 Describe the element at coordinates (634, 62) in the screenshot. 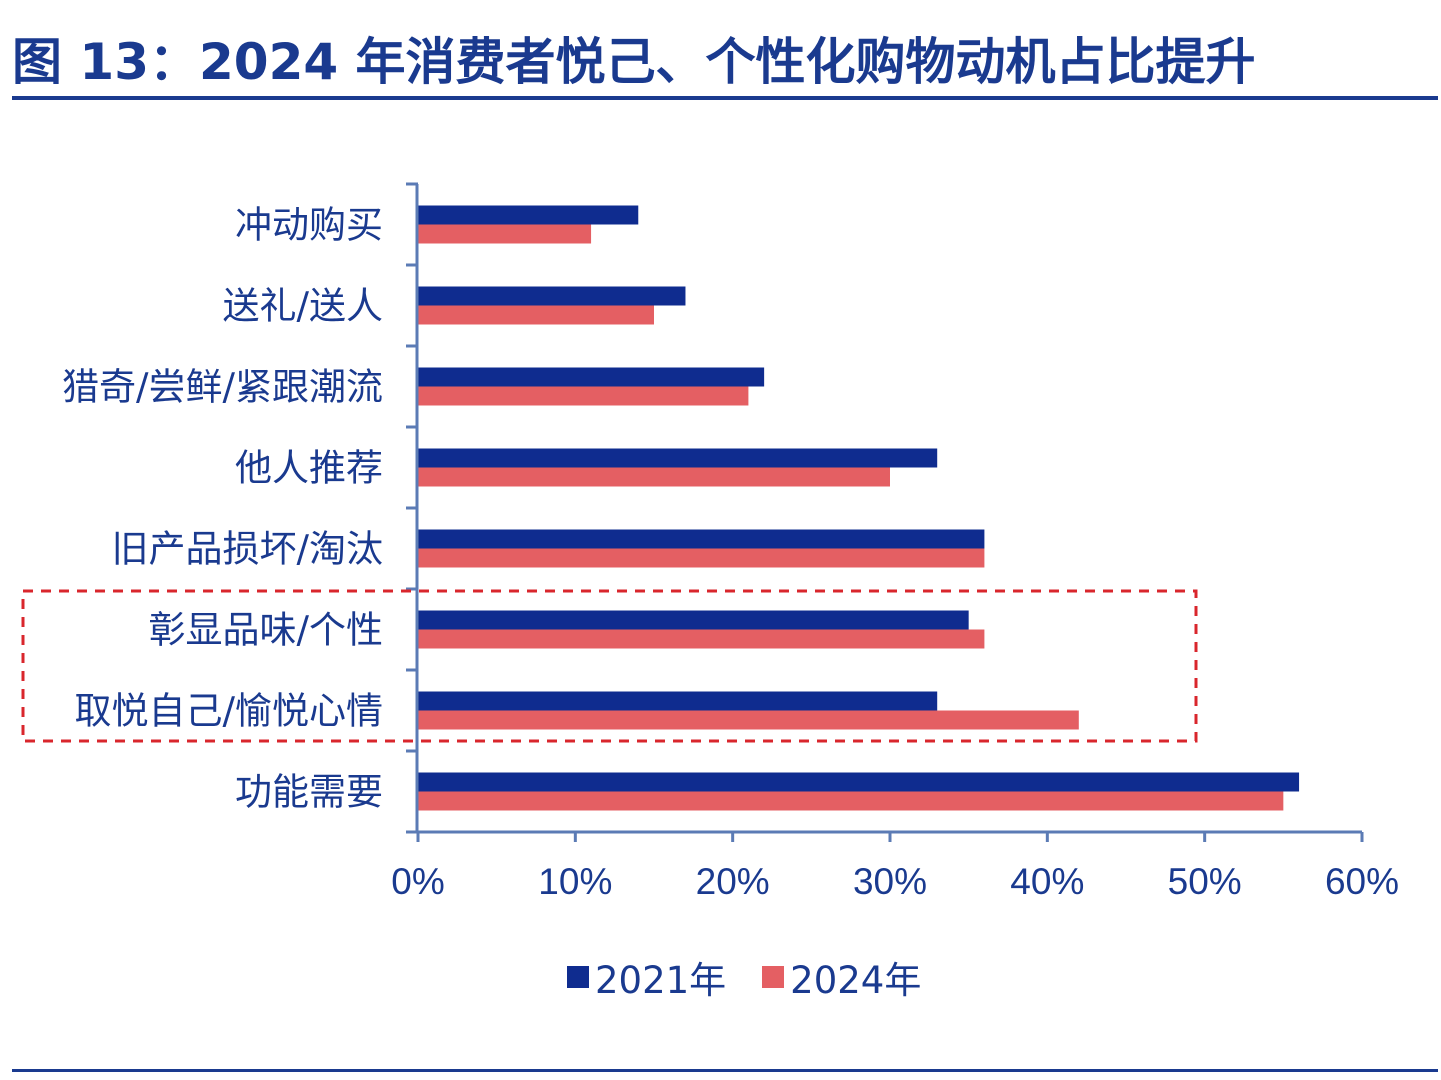

I see `chart-title: 图 13：2024 年消费者悦己、个性化购物动机占比提升` at that location.